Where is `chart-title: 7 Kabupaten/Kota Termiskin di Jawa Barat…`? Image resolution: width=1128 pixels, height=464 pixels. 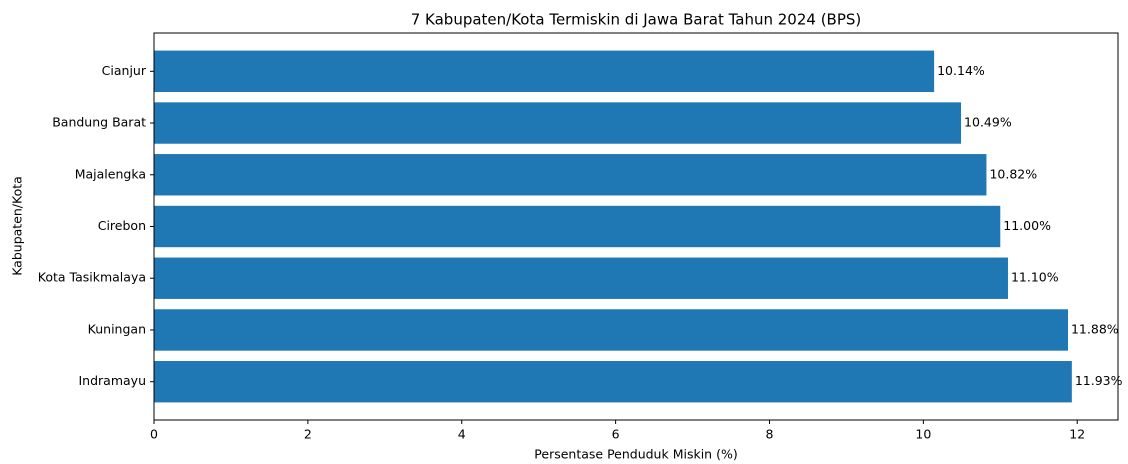 chart-title: 7 Kabupaten/Kota Termiskin di Jawa Barat… is located at coordinates (636, 20).